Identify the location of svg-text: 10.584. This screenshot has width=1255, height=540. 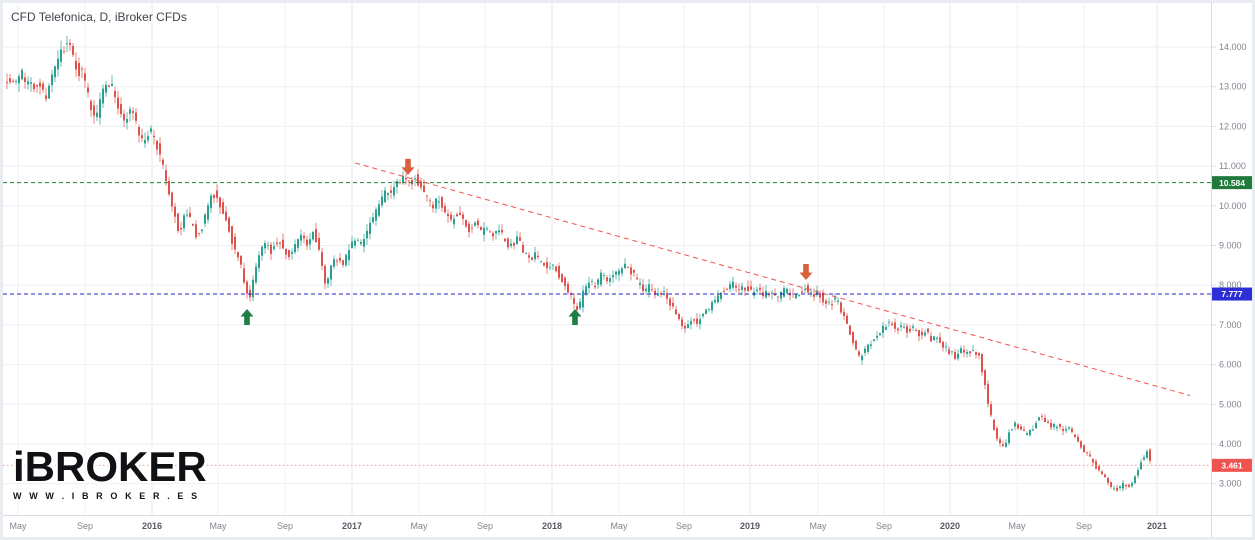
(1232, 183).